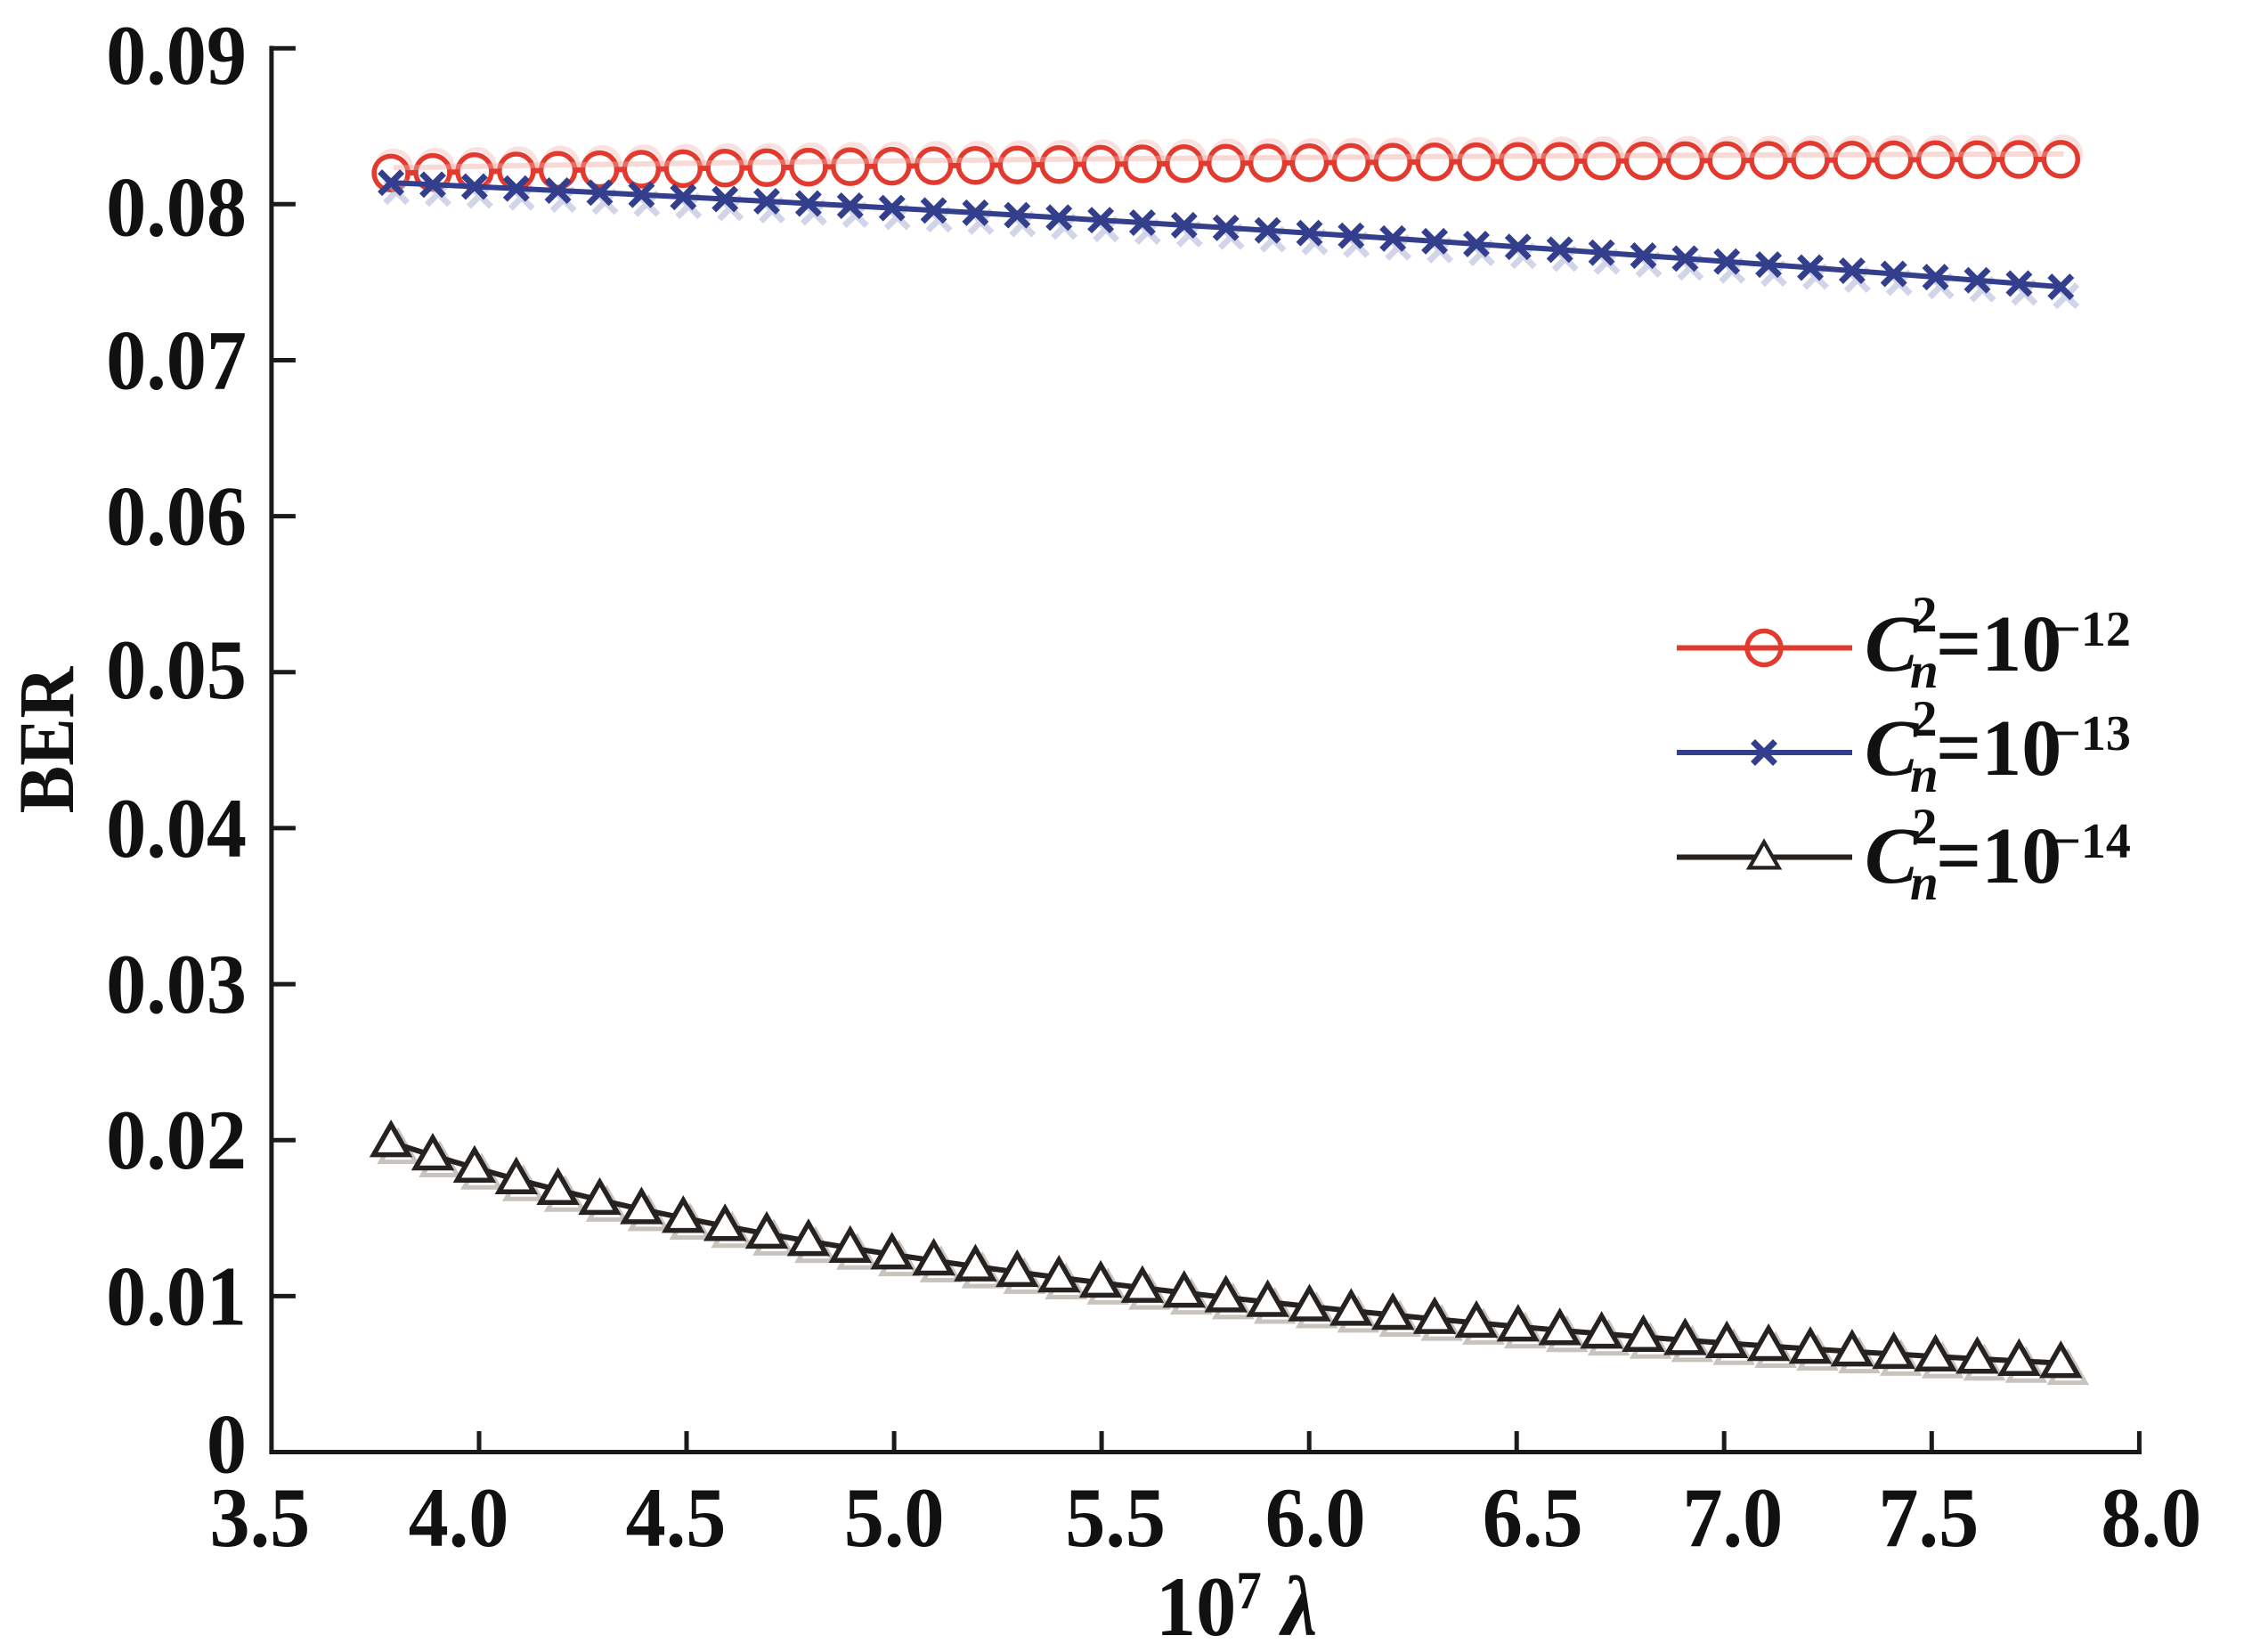  What do you see at coordinates (1115, 1518) in the screenshot?
I see `svg-text: 5.5` at bounding box center [1115, 1518].